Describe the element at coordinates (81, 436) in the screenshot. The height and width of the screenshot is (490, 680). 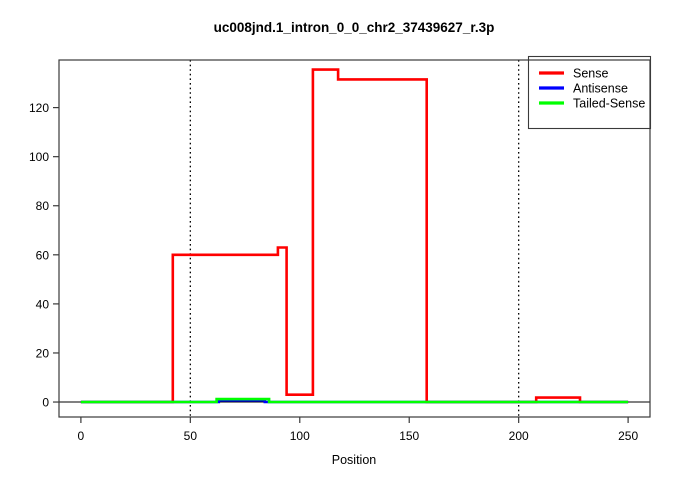
I see `x-tick-label-0: 0` at that location.